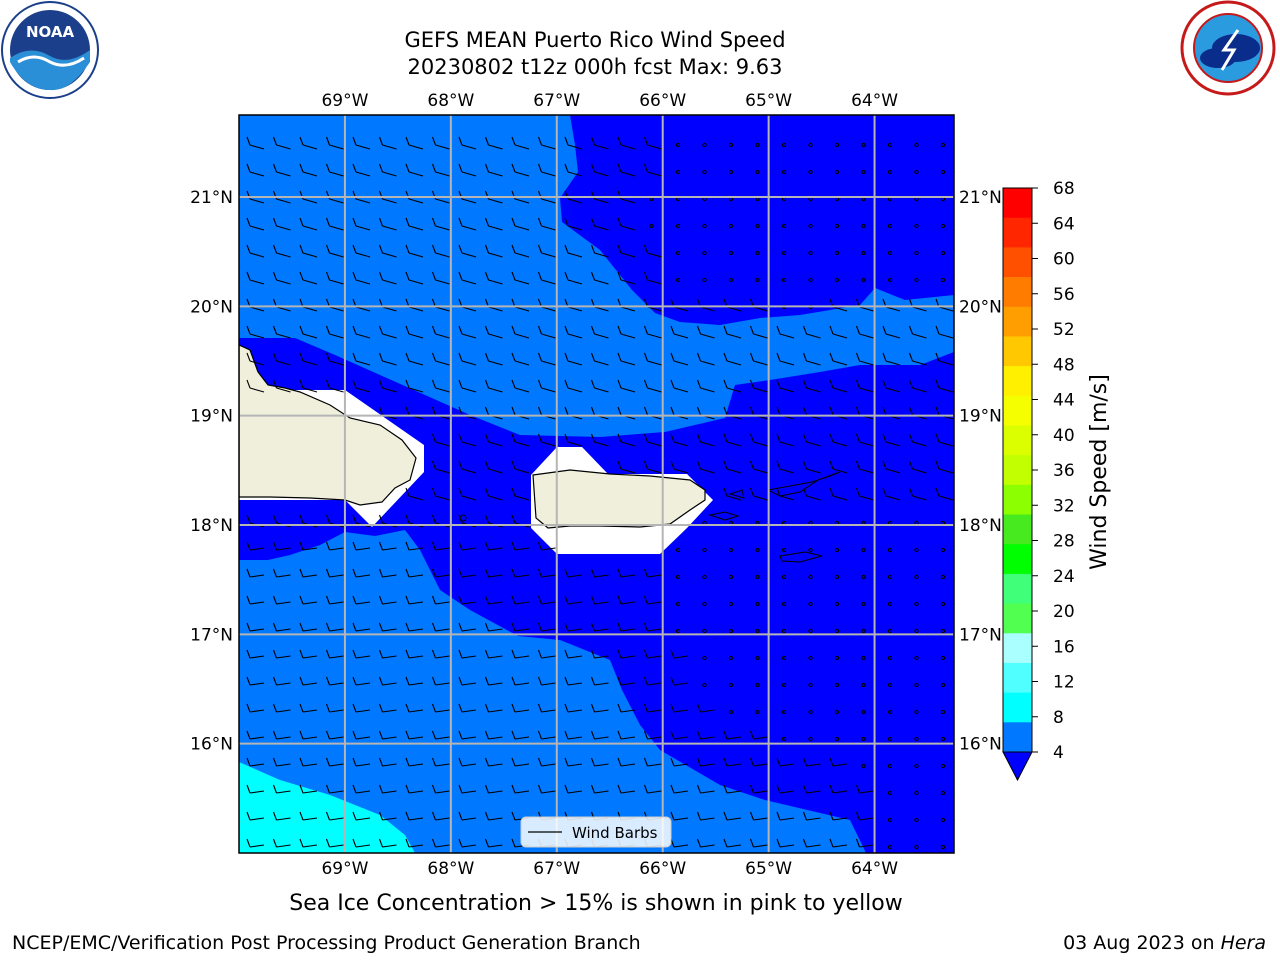 The image size is (1280, 960). I want to click on lat-labels-right: 21°N 20°N 19°N 18°N 17°N 16°N, so click(980, 471).